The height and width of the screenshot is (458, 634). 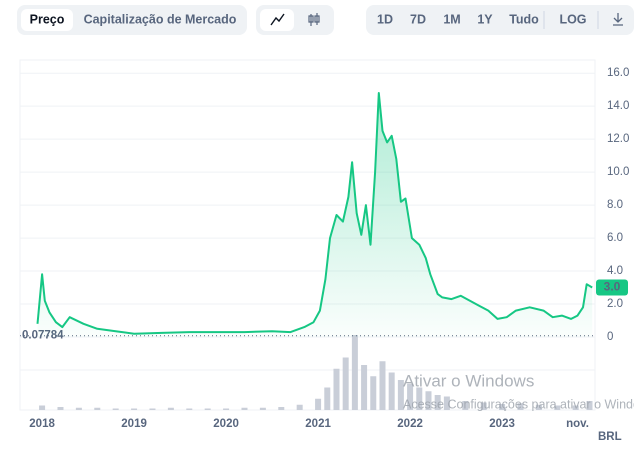 What do you see at coordinates (500, 20) in the screenshot?
I see `range-group` at bounding box center [500, 20].